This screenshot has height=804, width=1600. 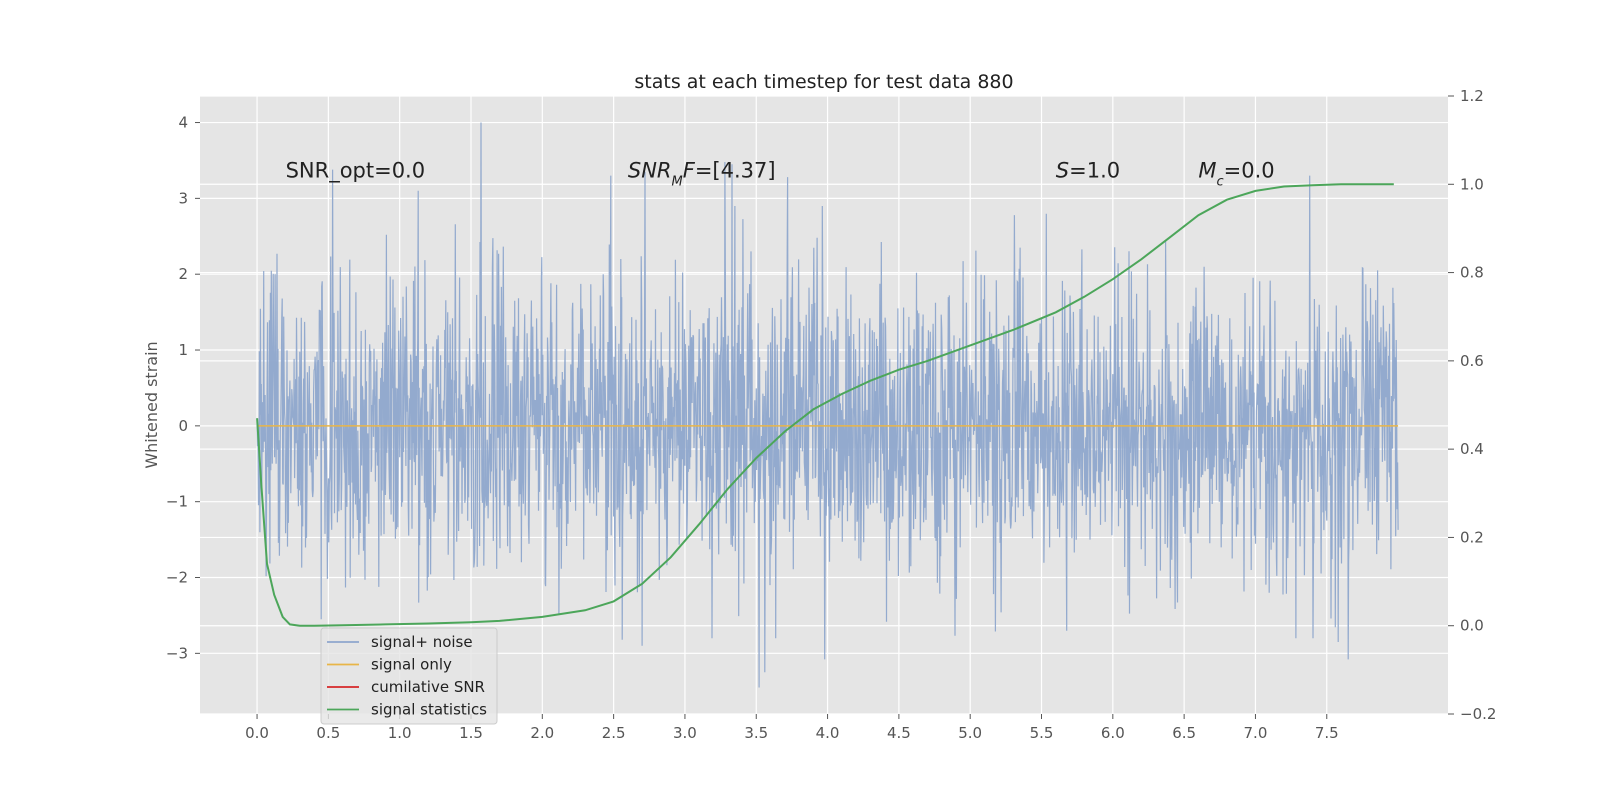 I want to click on y-right-tick-label: 1.0, so click(x=1472, y=184).